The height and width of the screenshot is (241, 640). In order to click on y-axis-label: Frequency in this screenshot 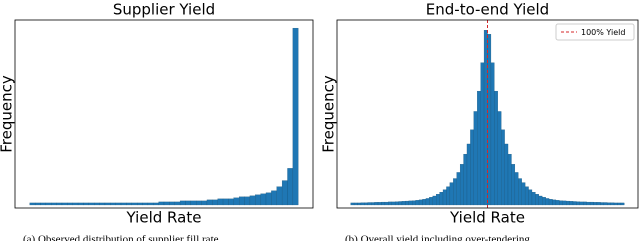, I will do `click(329, 114)`.